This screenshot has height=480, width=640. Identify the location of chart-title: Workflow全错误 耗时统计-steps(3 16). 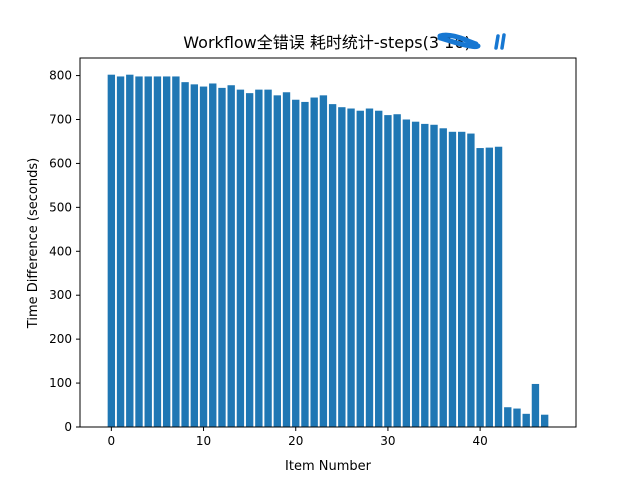
(326, 42).